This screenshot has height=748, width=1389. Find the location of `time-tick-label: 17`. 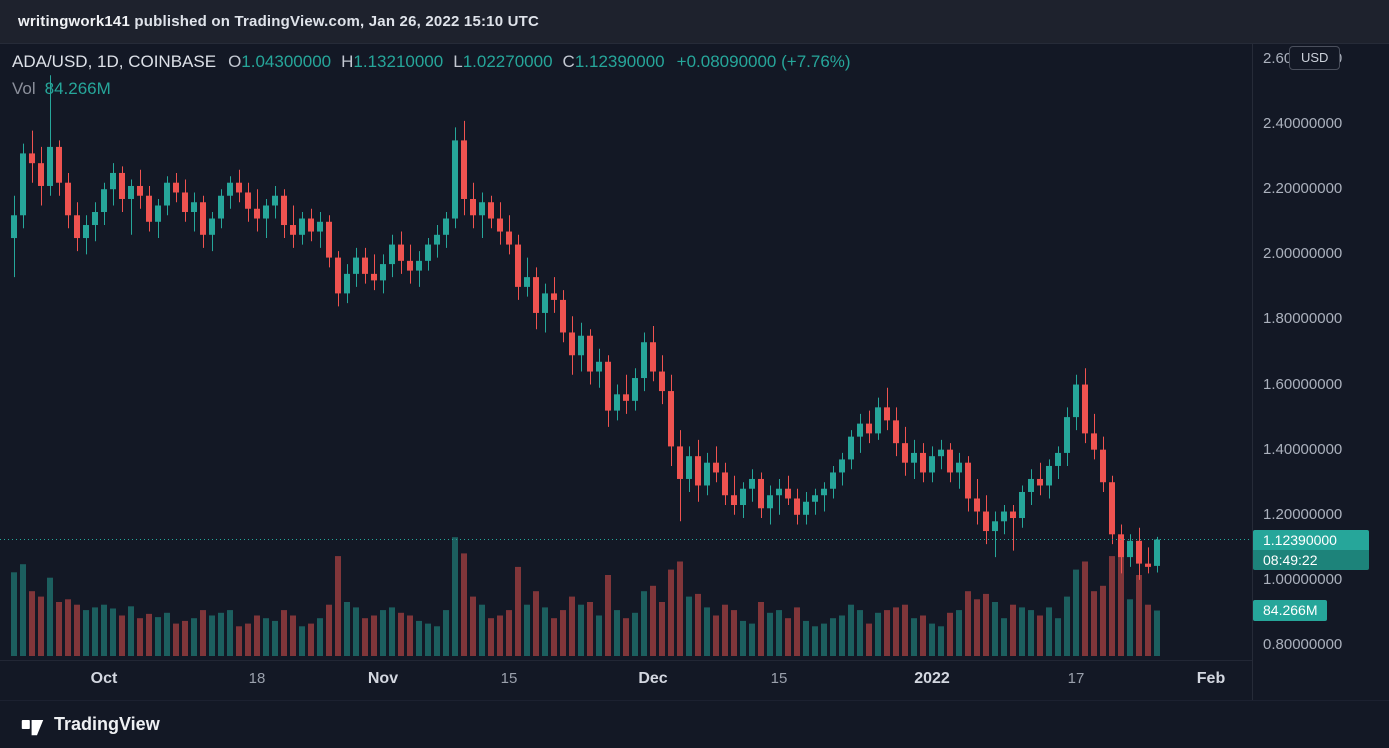

time-tick-label: 17 is located at coordinates (1076, 678).